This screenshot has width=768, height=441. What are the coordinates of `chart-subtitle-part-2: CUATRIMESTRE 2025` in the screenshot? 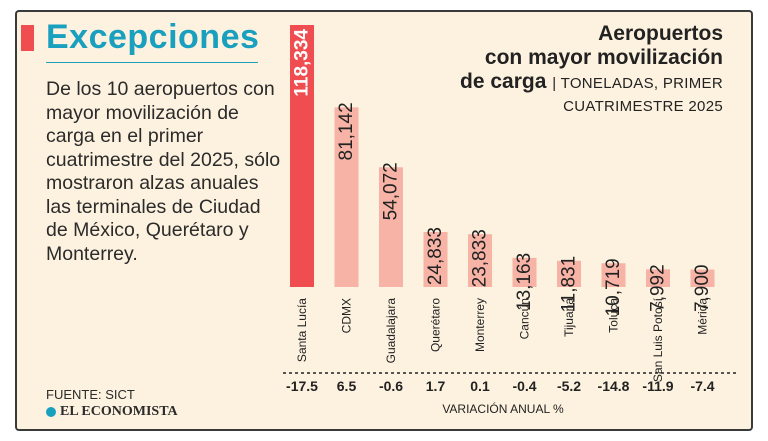 It's located at (643, 106).